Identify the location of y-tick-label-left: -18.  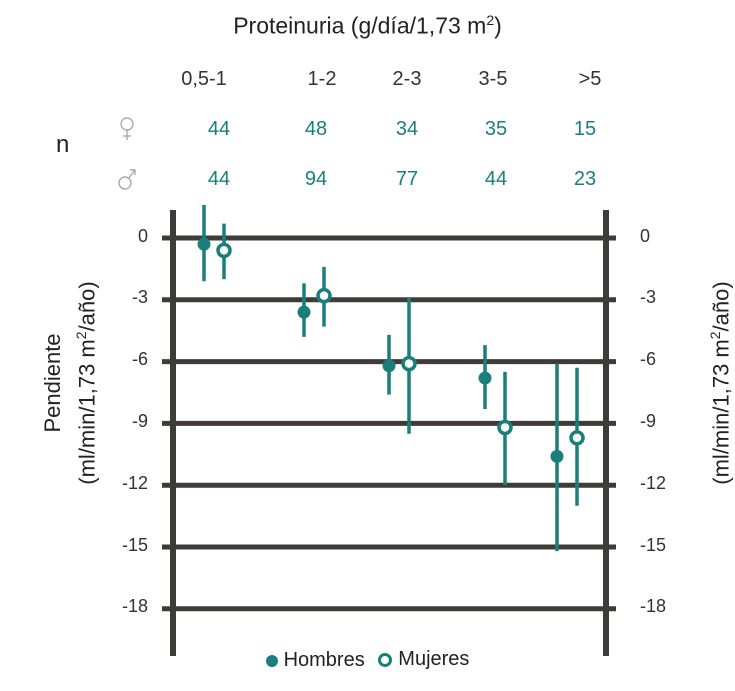
(134, 606).